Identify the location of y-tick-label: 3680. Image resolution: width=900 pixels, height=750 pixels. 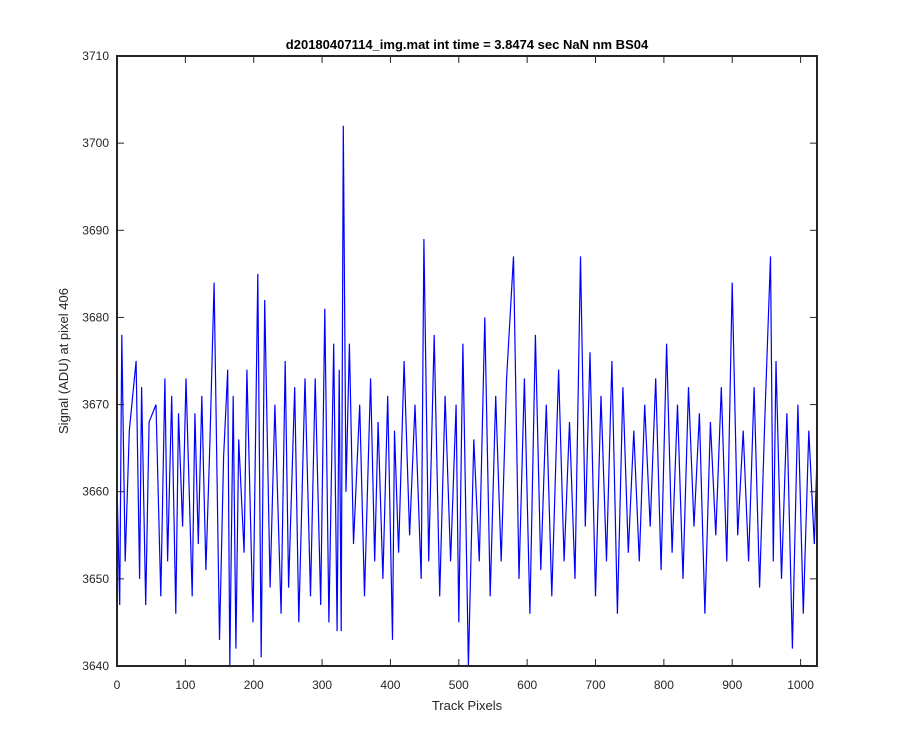
(95, 317).